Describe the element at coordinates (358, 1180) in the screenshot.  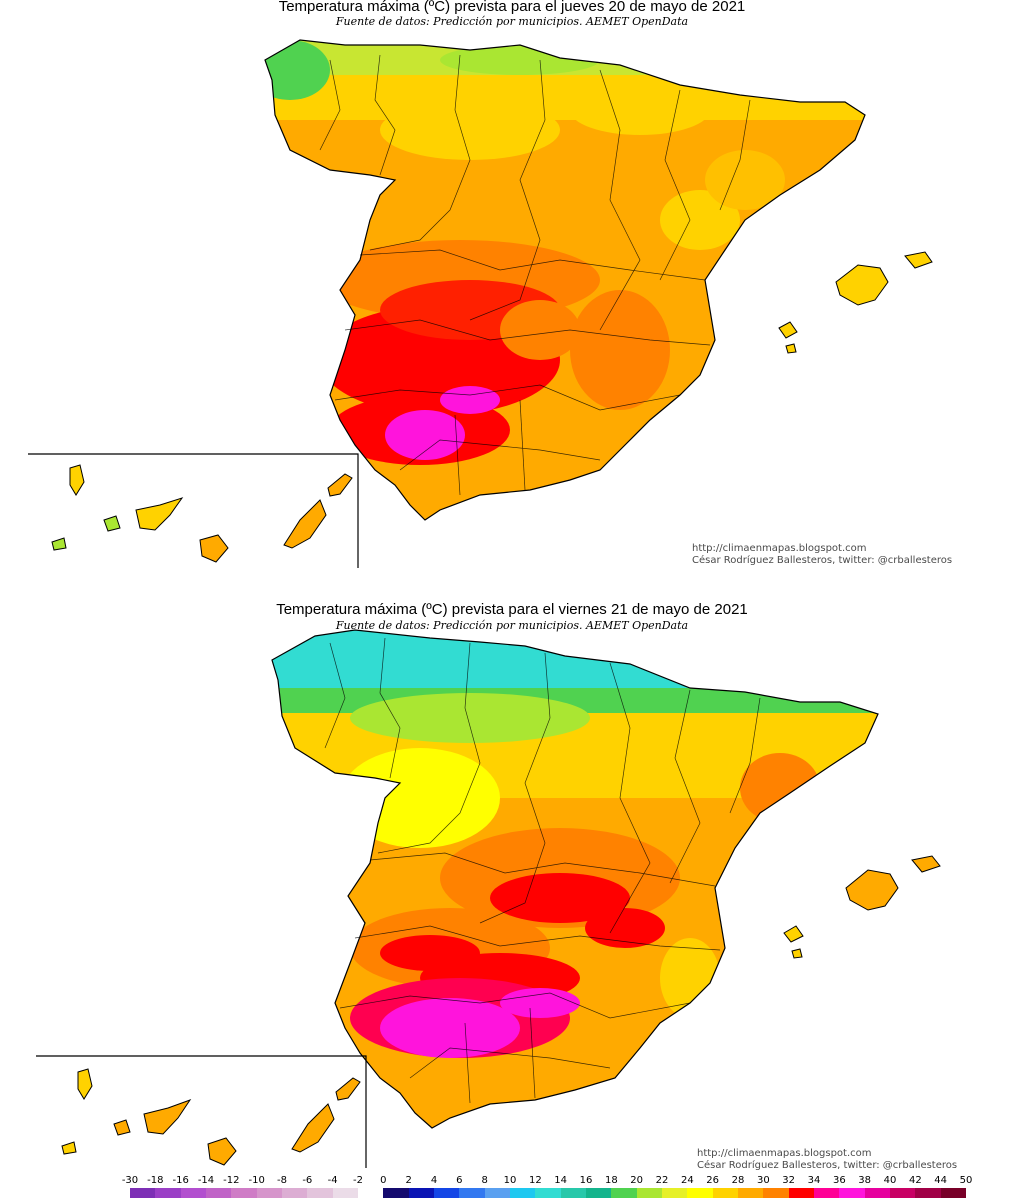
I see `legend-label: -2` at that location.